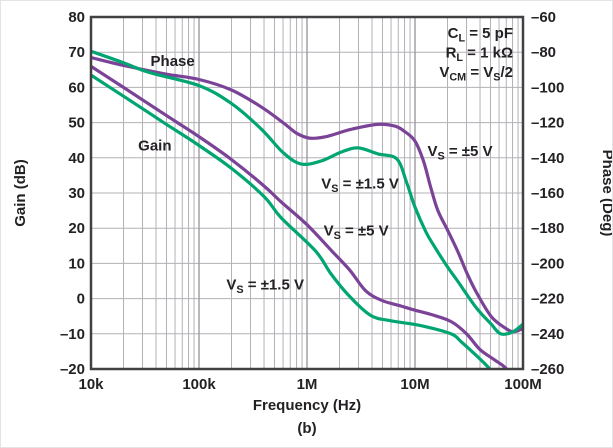 The image size is (613, 448). I want to click on y-left-tick-label: 80, so click(76, 17).